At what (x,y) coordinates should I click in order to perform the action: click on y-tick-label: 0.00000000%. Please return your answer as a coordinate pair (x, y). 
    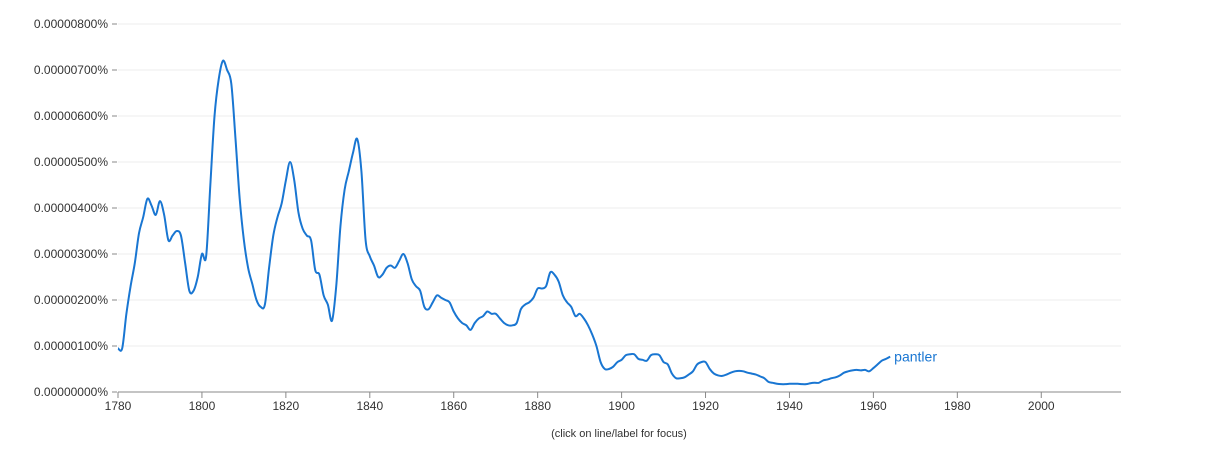
    Looking at the image, I should click on (71, 392).